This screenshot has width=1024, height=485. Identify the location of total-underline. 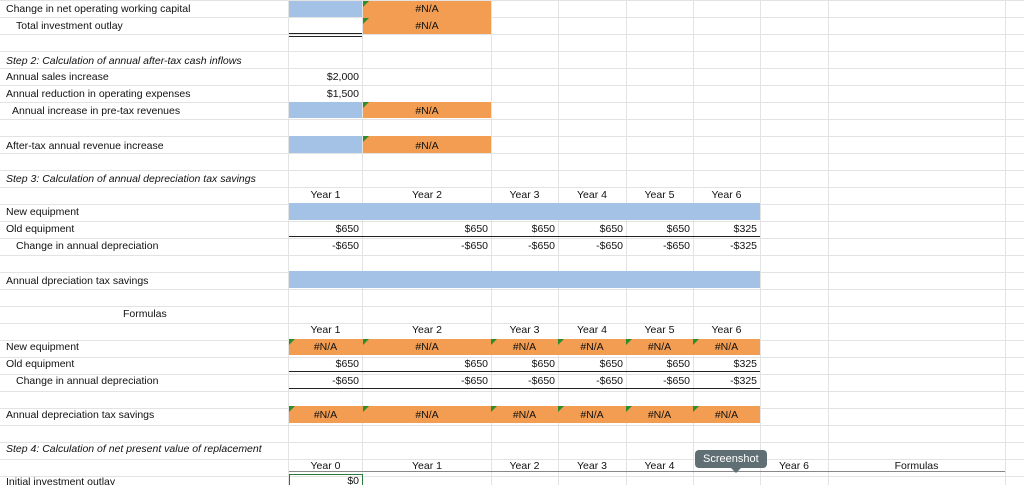
(325, 33).